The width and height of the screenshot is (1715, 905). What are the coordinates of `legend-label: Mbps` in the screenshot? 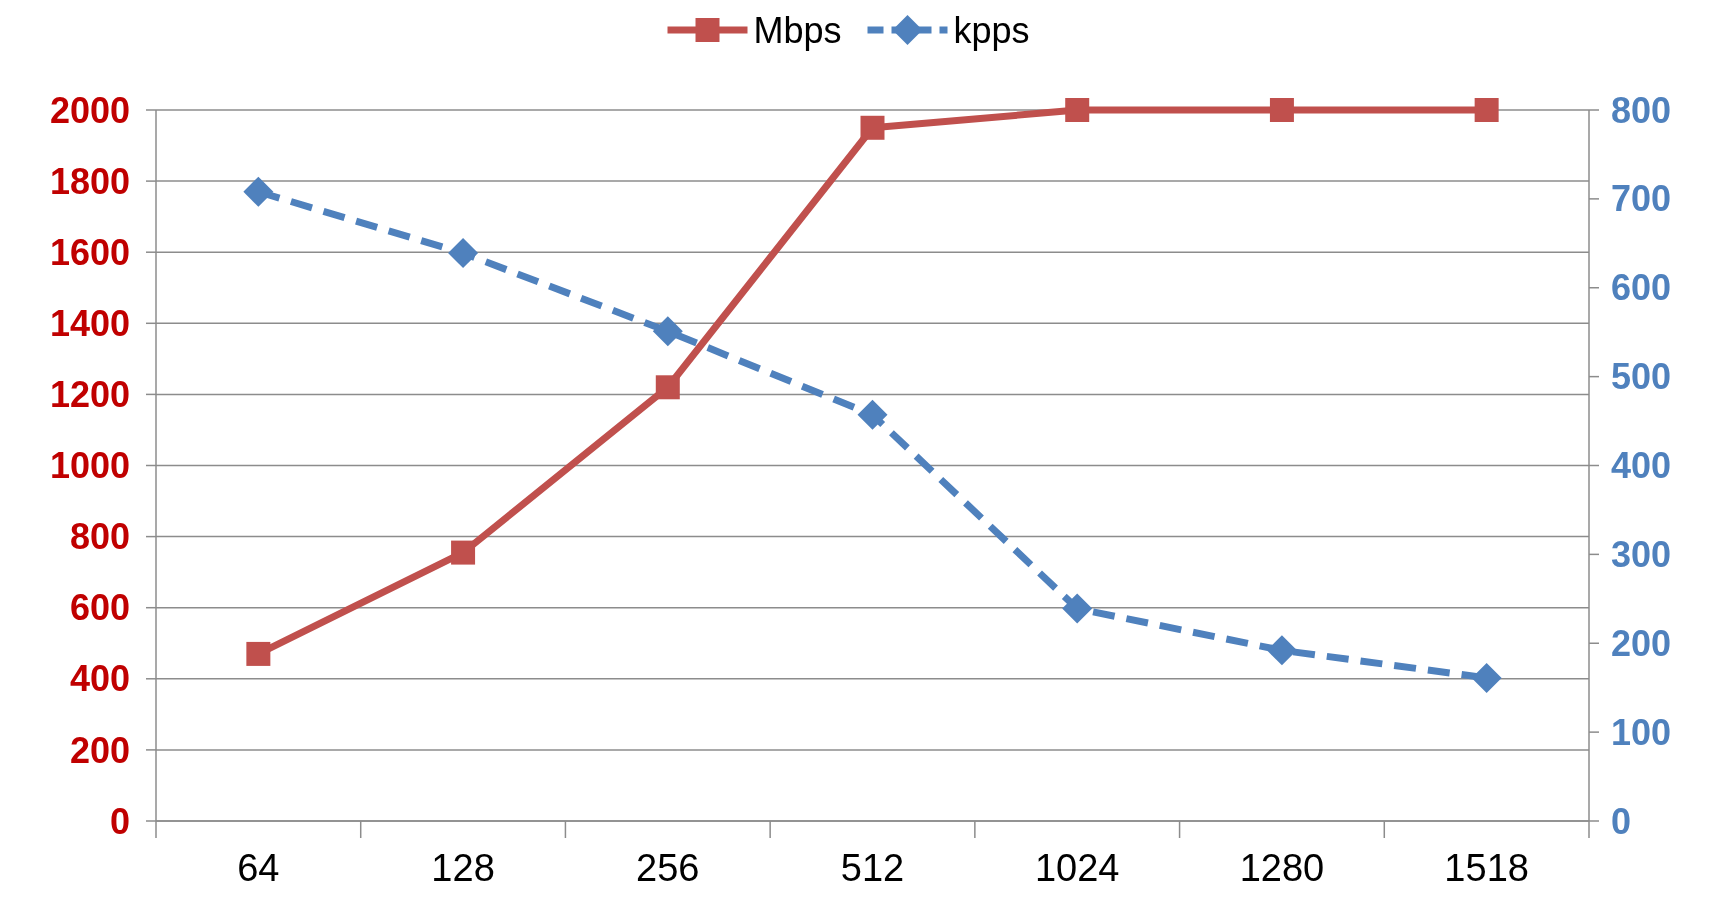 It's located at (797, 30).